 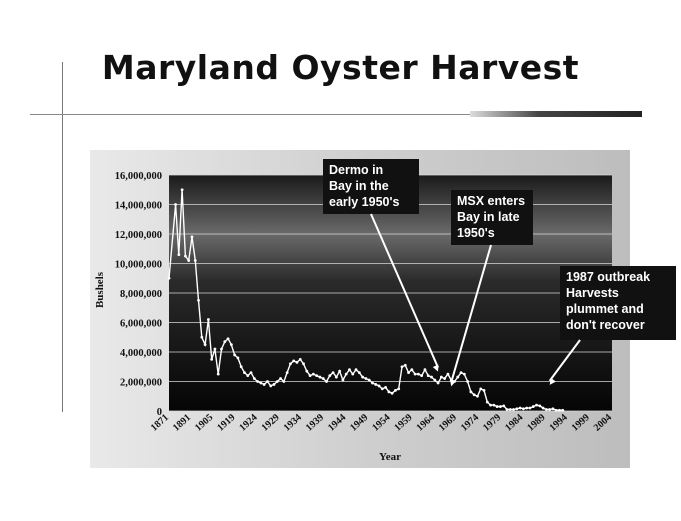 What do you see at coordinates (390, 457) in the screenshot?
I see `x-axis-title: Year` at bounding box center [390, 457].